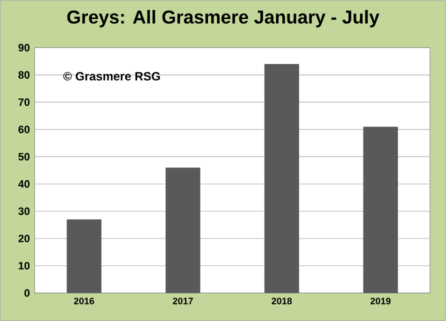 This screenshot has width=446, height=321. What do you see at coordinates (24, 238) in the screenshot?
I see `y-tick-label: 20` at bounding box center [24, 238].